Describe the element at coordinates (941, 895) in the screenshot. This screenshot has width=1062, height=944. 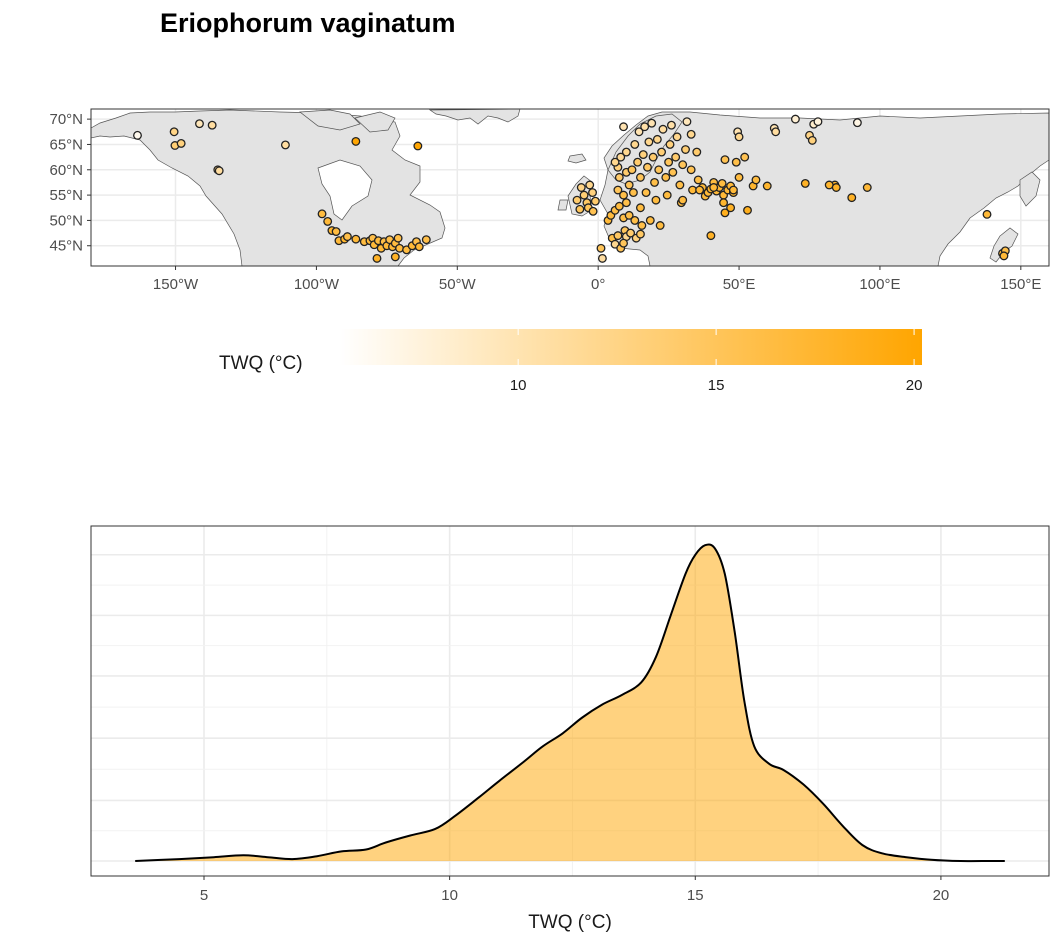
I see `density-x-tick-label: 20` at that location.